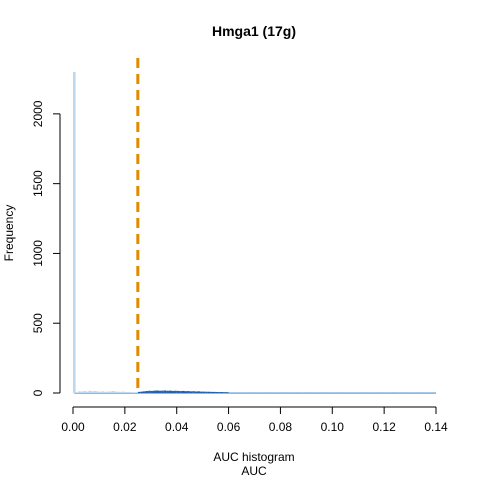  What do you see at coordinates (254, 471) in the screenshot?
I see `x-axis-label-line2: AUC` at bounding box center [254, 471].